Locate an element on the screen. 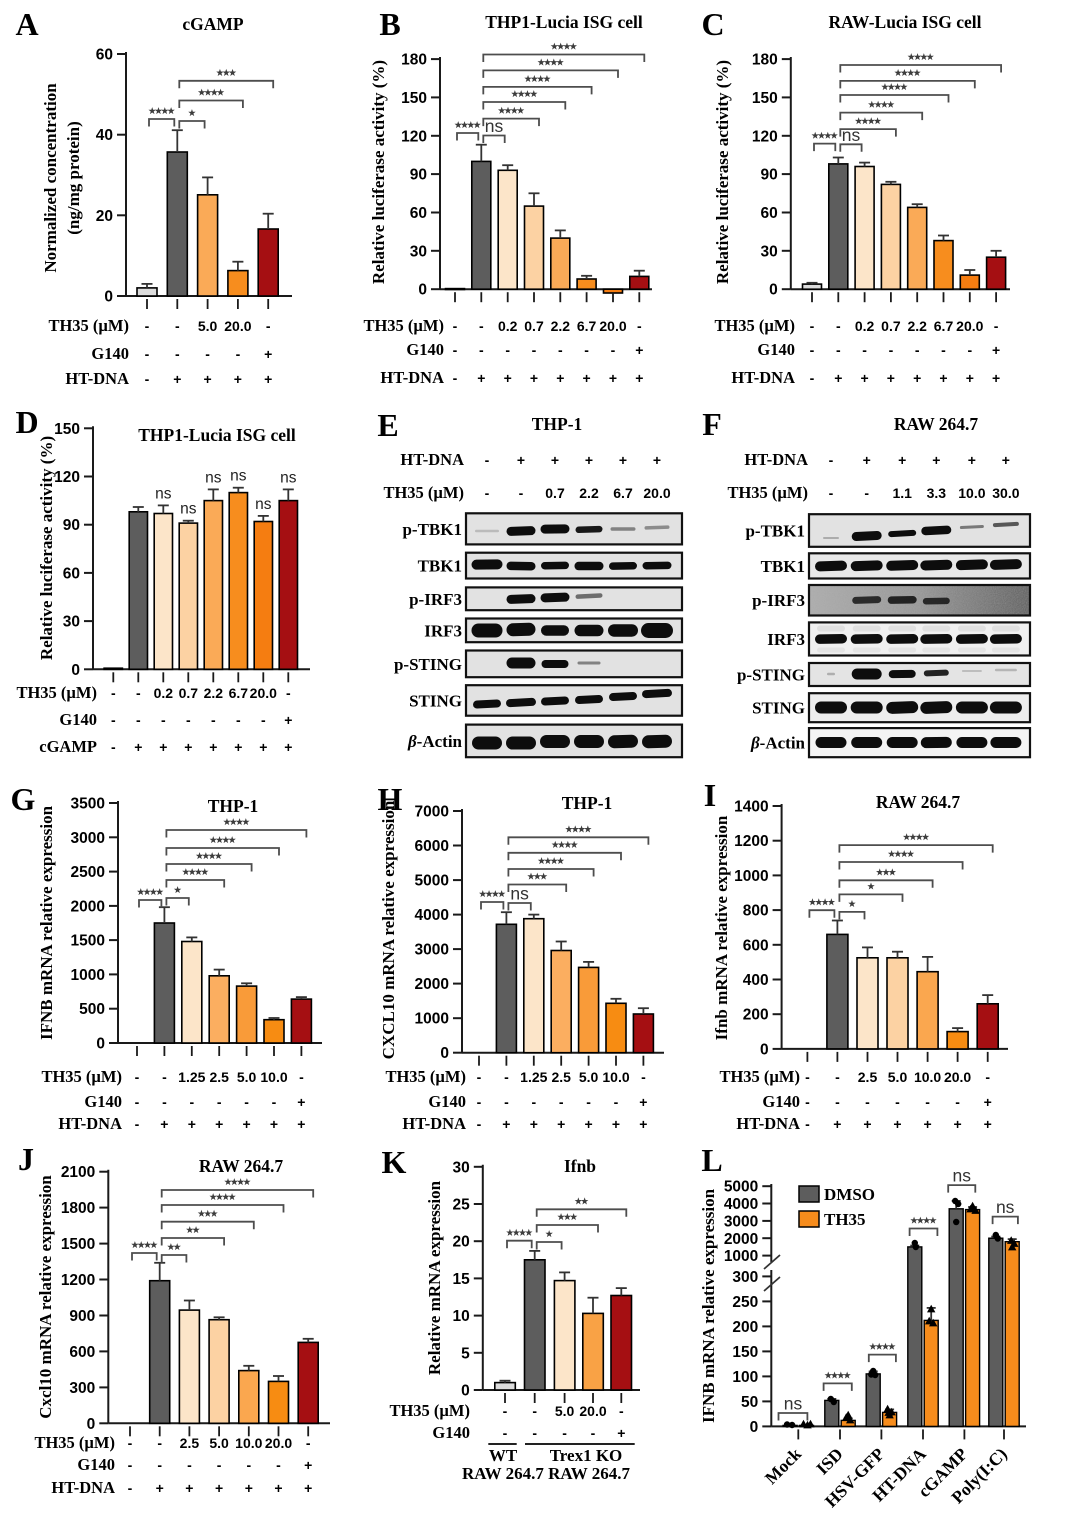 The height and width of the screenshot is (1525, 1080). svg-text: IRF3 is located at coordinates (786, 639).